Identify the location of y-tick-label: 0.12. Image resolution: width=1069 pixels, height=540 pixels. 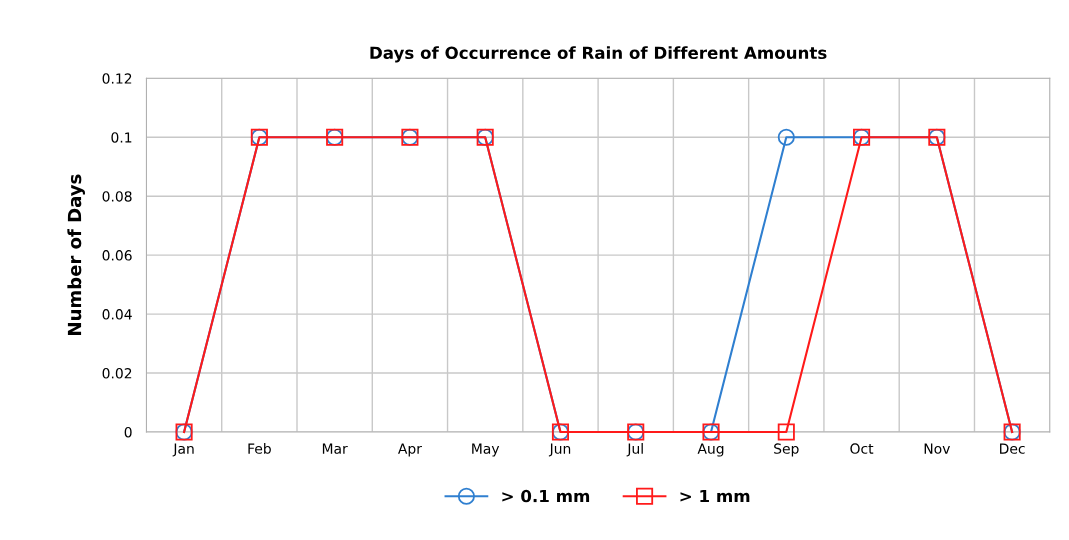
(117, 78).